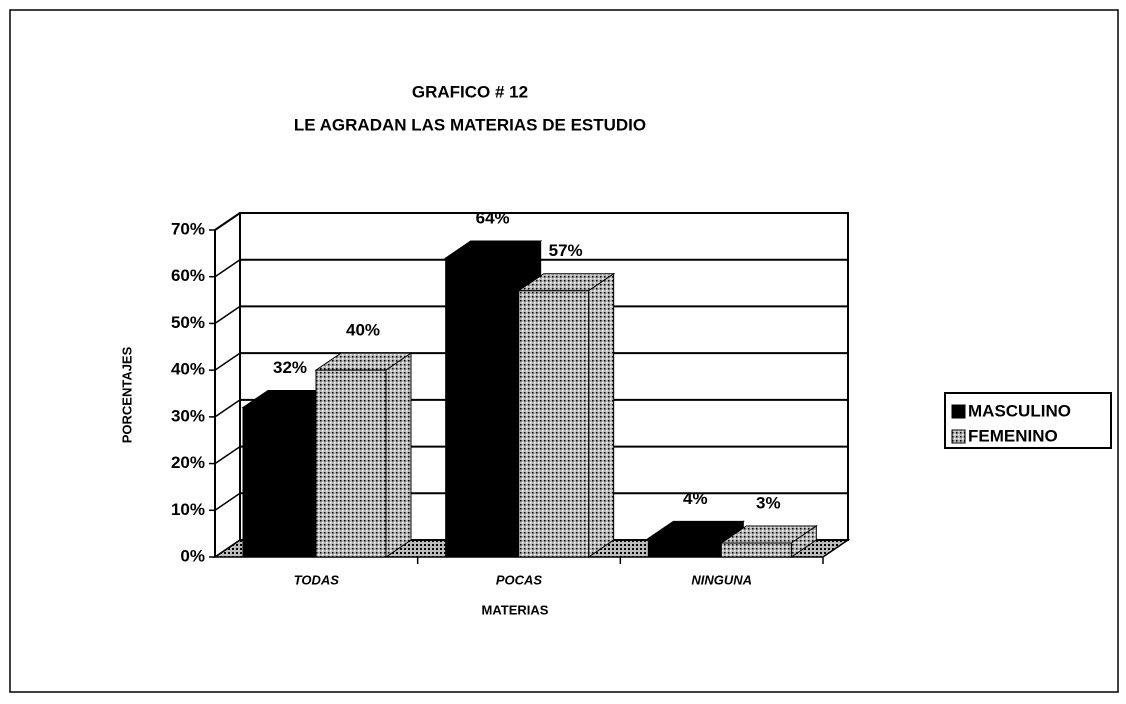  I want to click on legend-label: FEMENINO, so click(1013, 435).